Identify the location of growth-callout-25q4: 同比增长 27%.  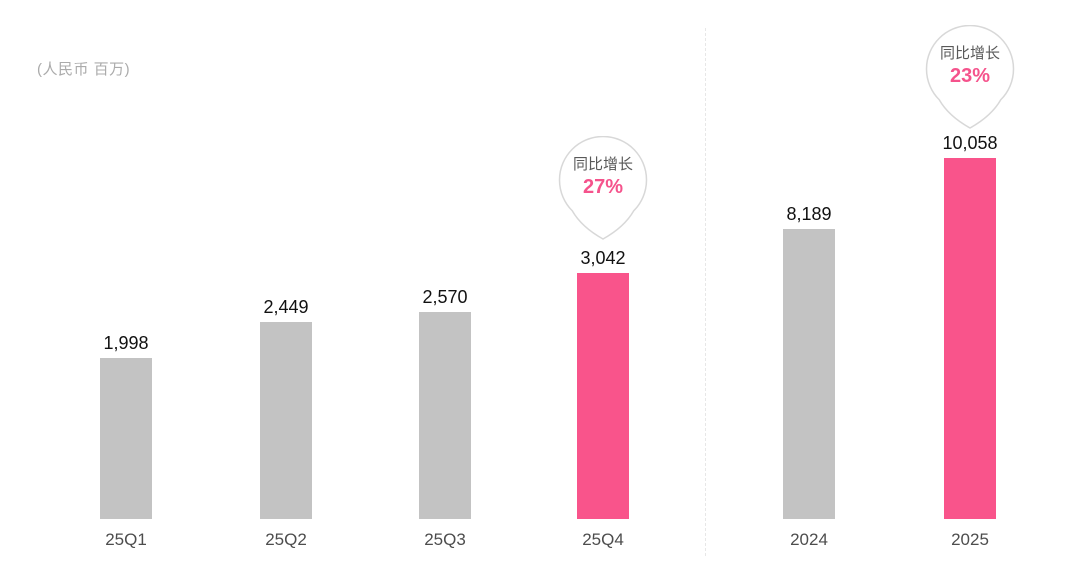
(603, 188).